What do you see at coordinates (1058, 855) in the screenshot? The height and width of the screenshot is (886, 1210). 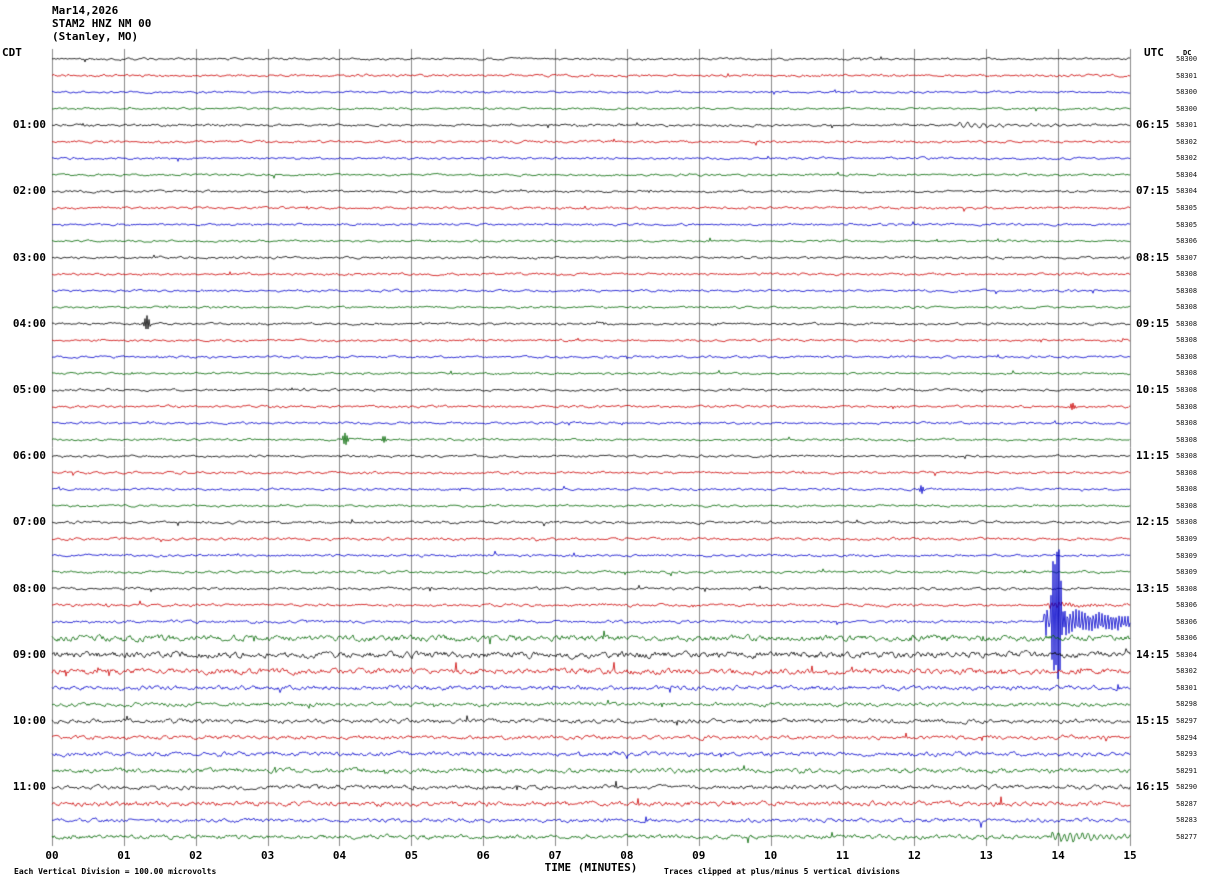 I see `x-tick-label: 14` at bounding box center [1058, 855].